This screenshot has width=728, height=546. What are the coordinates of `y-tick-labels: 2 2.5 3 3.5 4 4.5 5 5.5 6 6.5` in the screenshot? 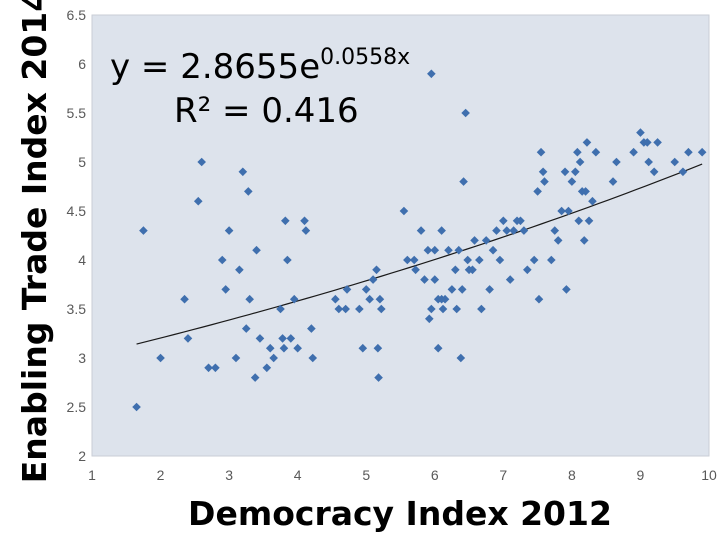 It's located at (77, 235).